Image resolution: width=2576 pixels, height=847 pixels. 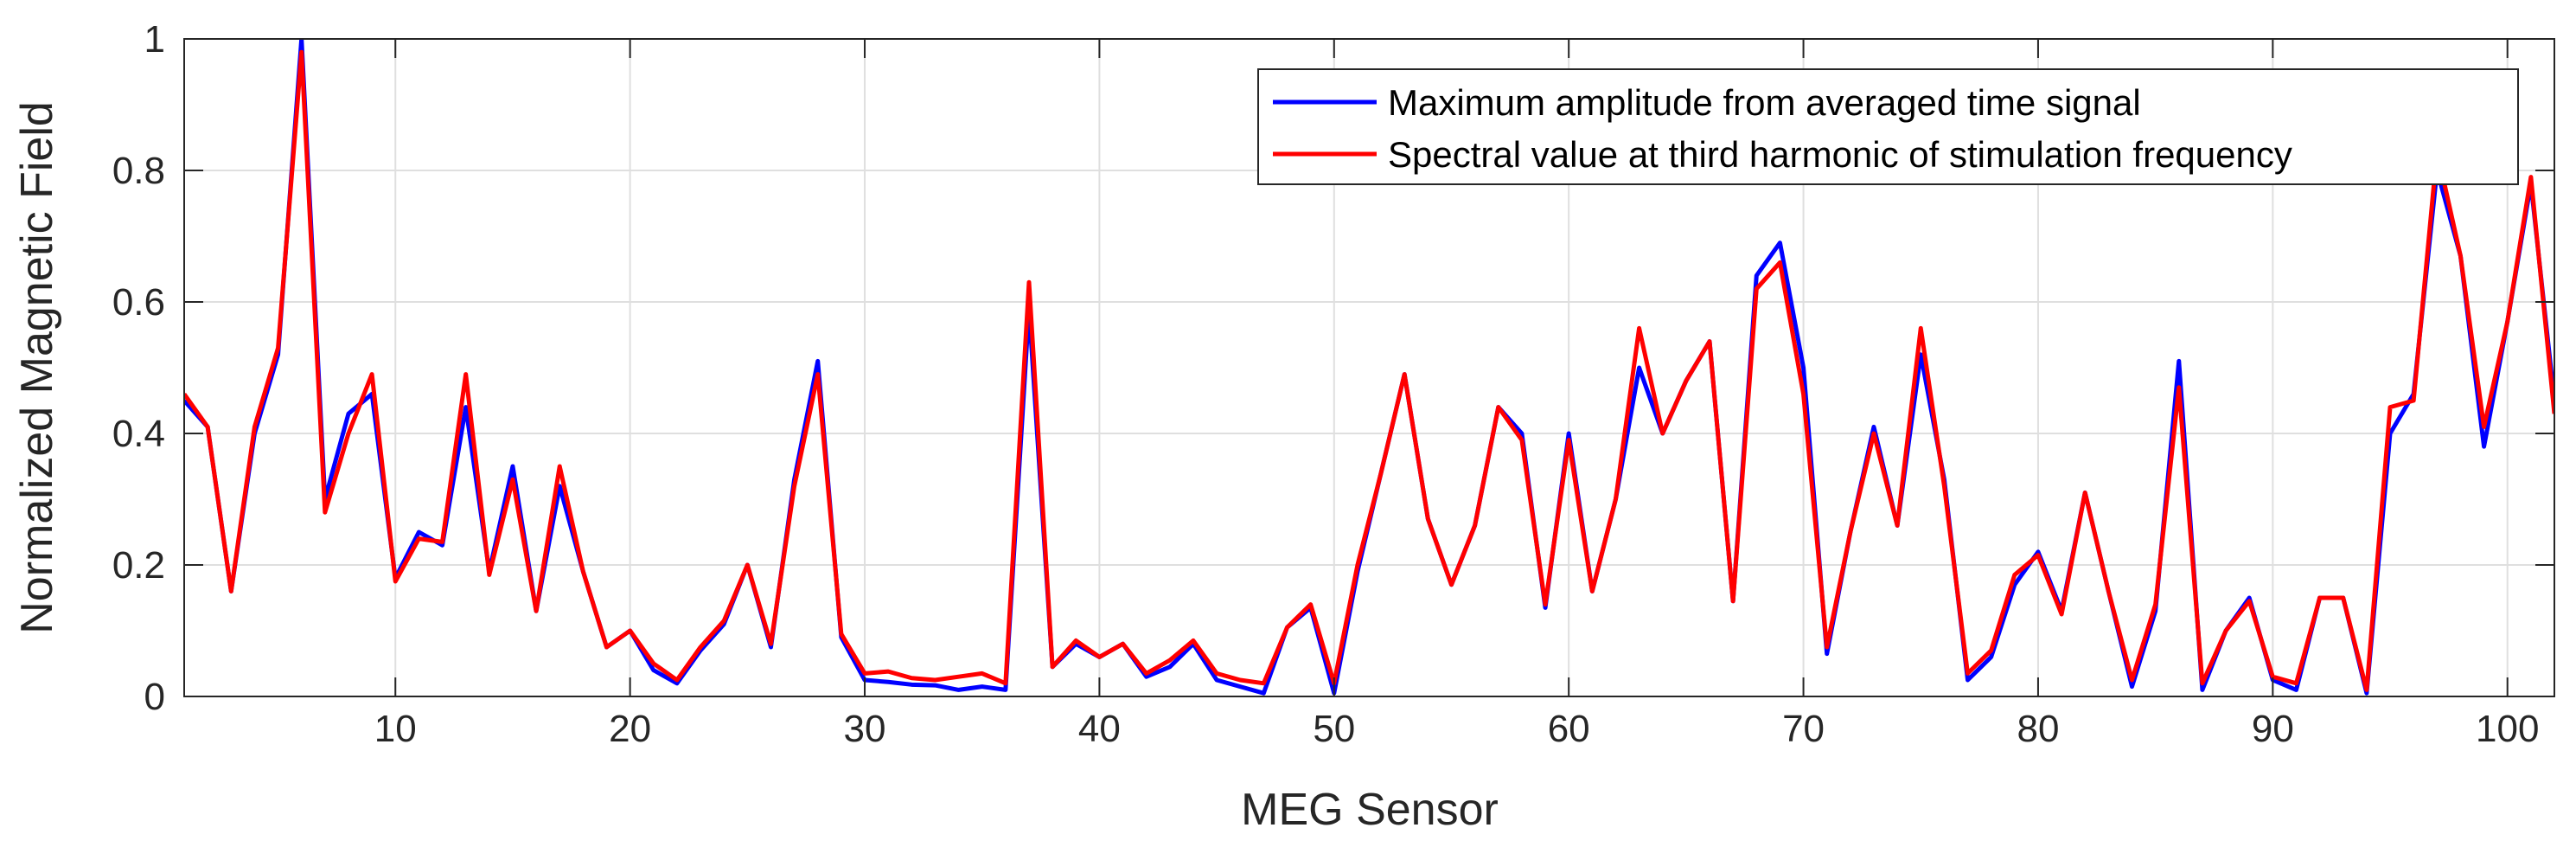 I want to click on y-axis-label: Normalized Magnetic Field, so click(x=37, y=368).